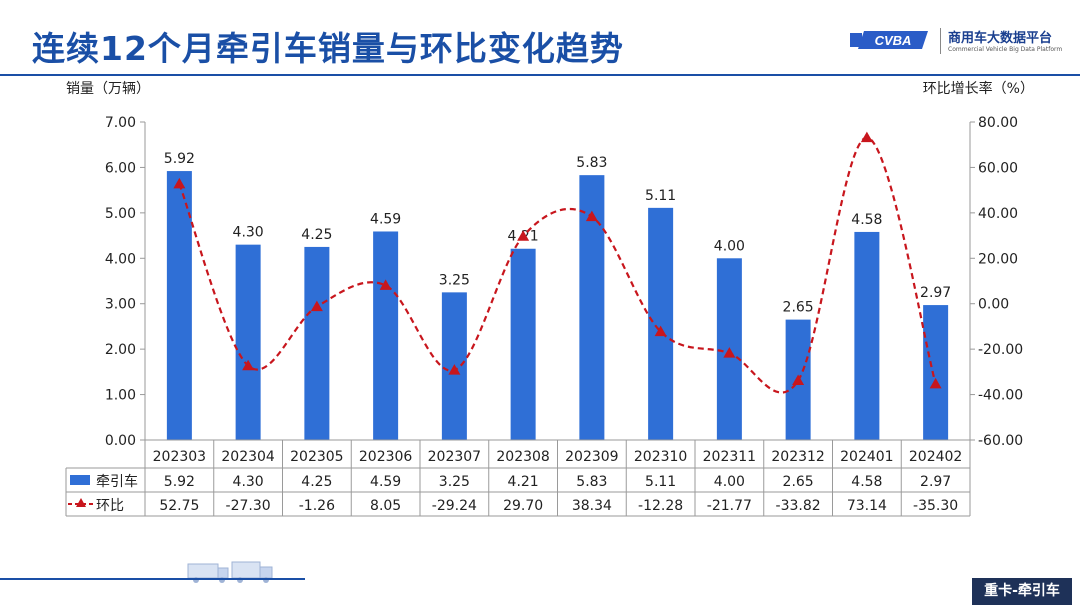  Describe the element at coordinates (248, 457) in the screenshot. I see `x-category-label: 202304` at that location.